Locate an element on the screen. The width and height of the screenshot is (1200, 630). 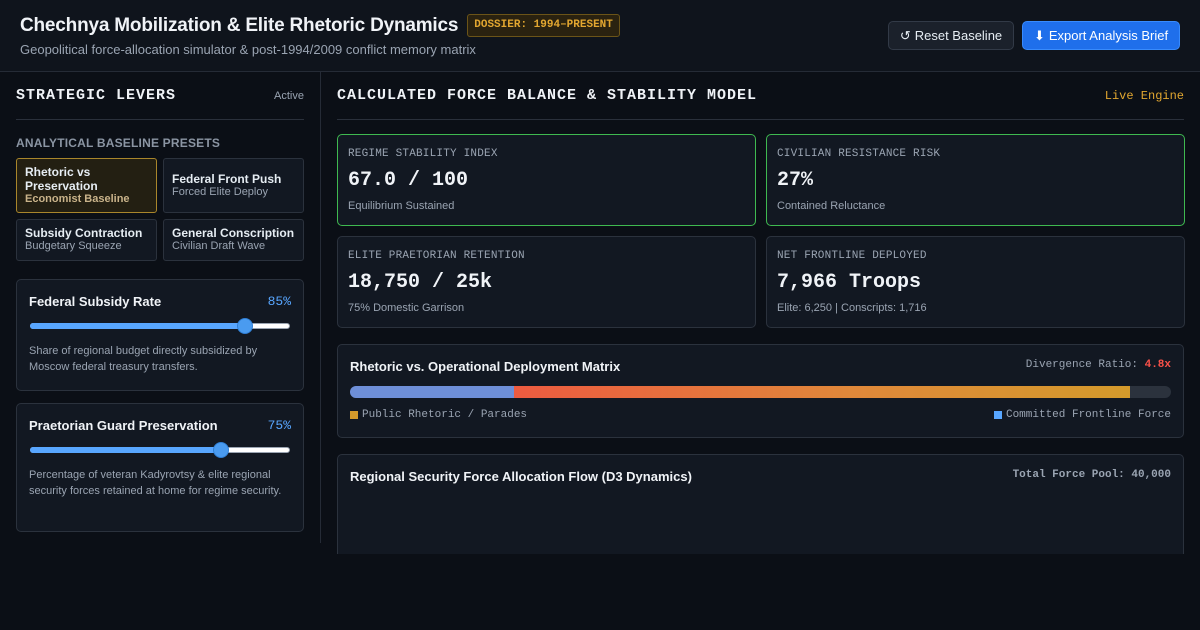
metric-label: ELITE PRAETORIAN RETENTION is located at coordinates (436, 256).